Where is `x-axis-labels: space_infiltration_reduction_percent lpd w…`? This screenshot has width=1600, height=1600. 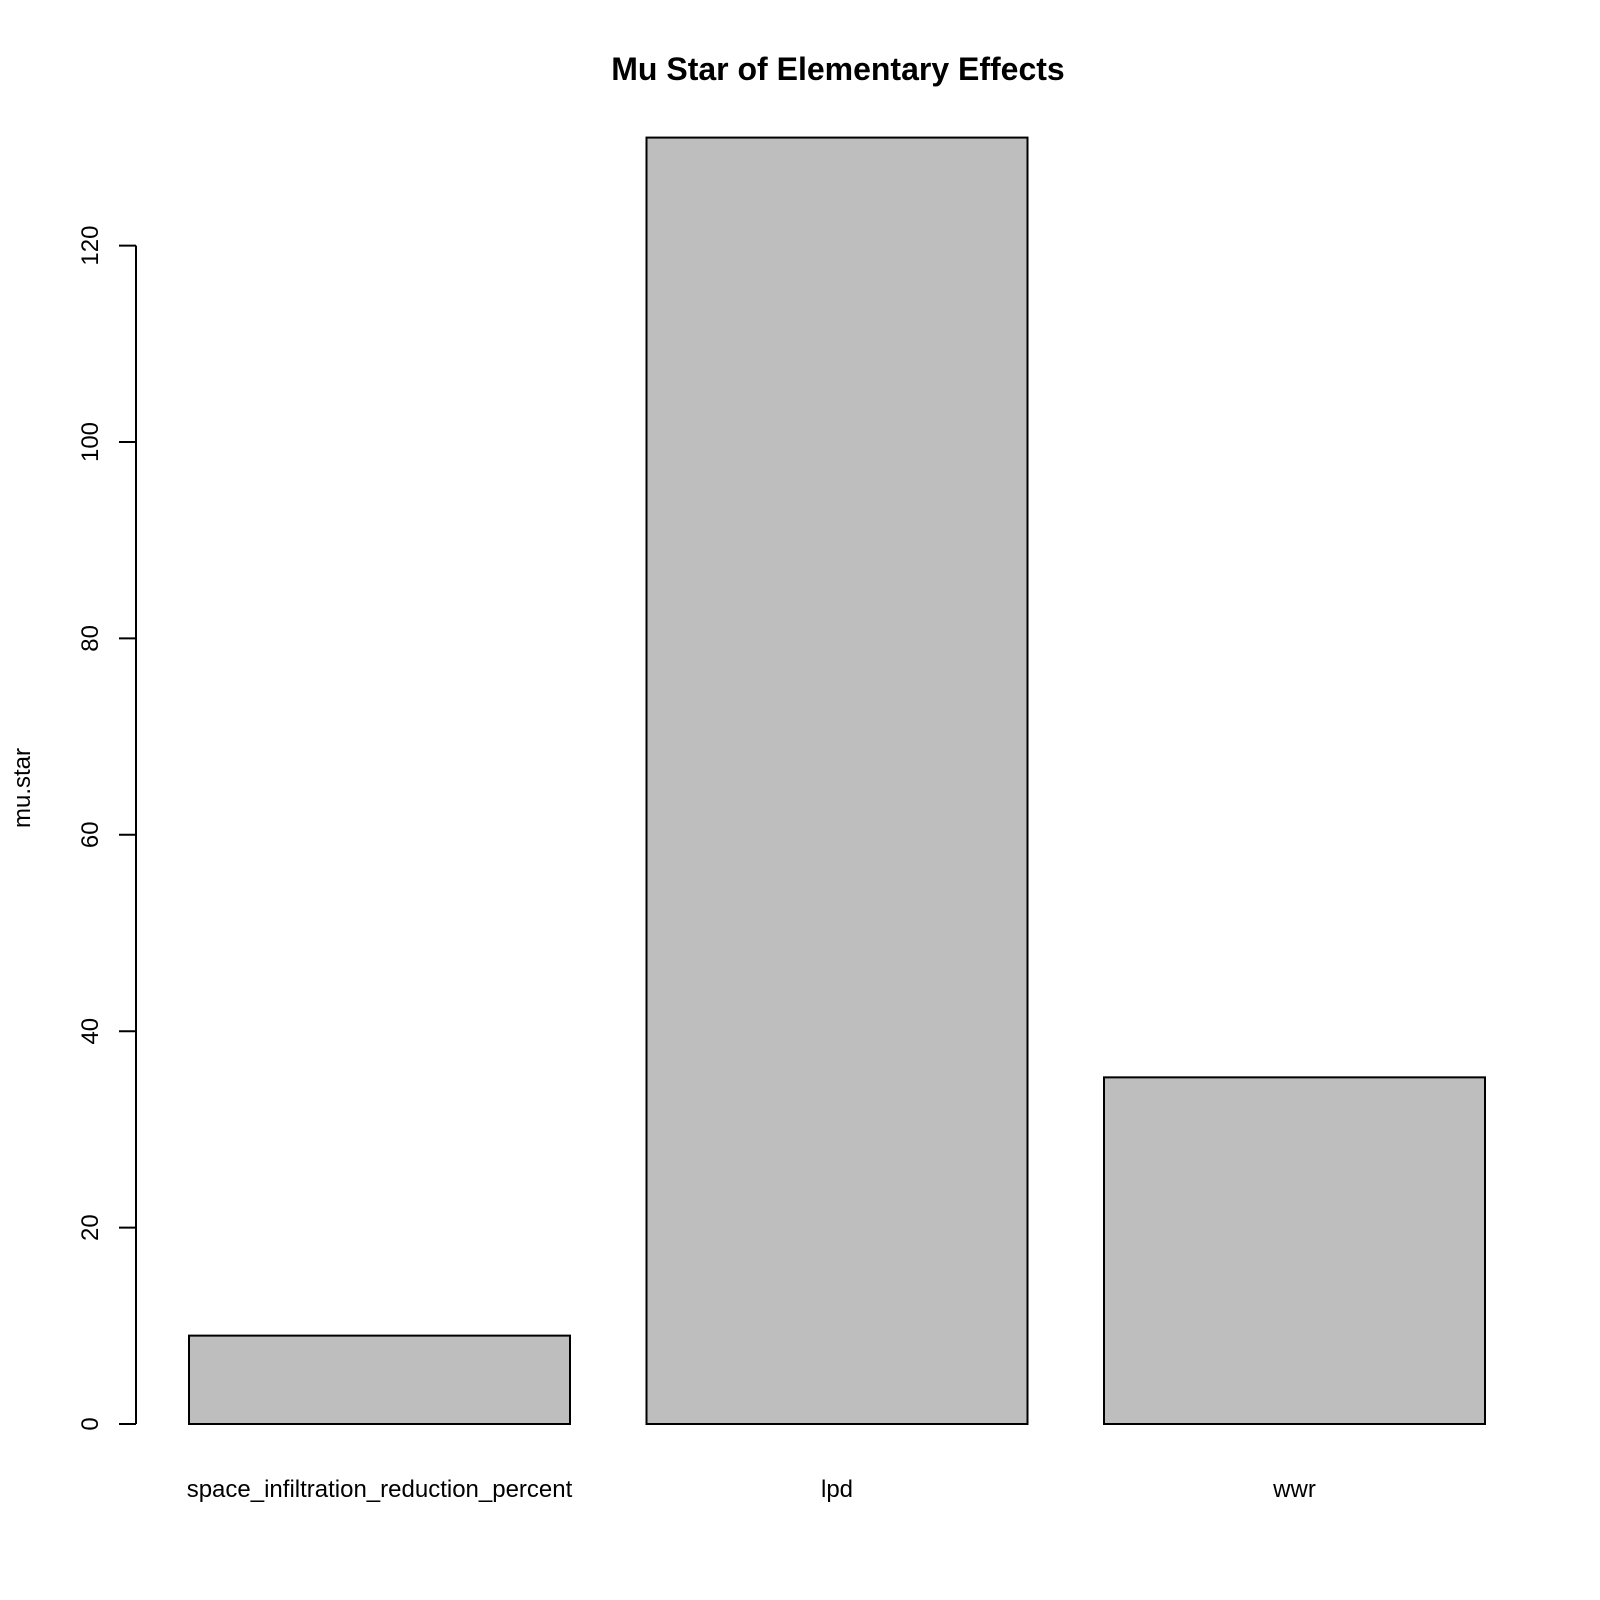 x-axis-labels: space_infiltration_reduction_percent lpd w… is located at coordinates (751, 1489).